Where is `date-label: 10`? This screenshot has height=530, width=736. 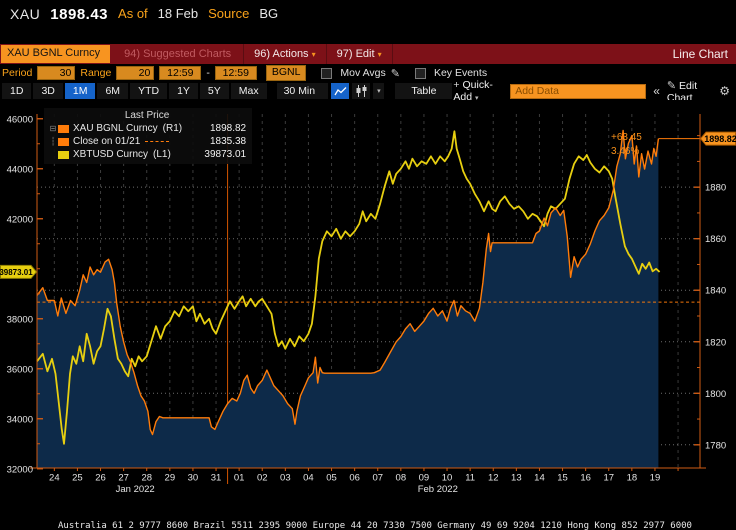
date-label: 10 is located at coordinates (447, 478).